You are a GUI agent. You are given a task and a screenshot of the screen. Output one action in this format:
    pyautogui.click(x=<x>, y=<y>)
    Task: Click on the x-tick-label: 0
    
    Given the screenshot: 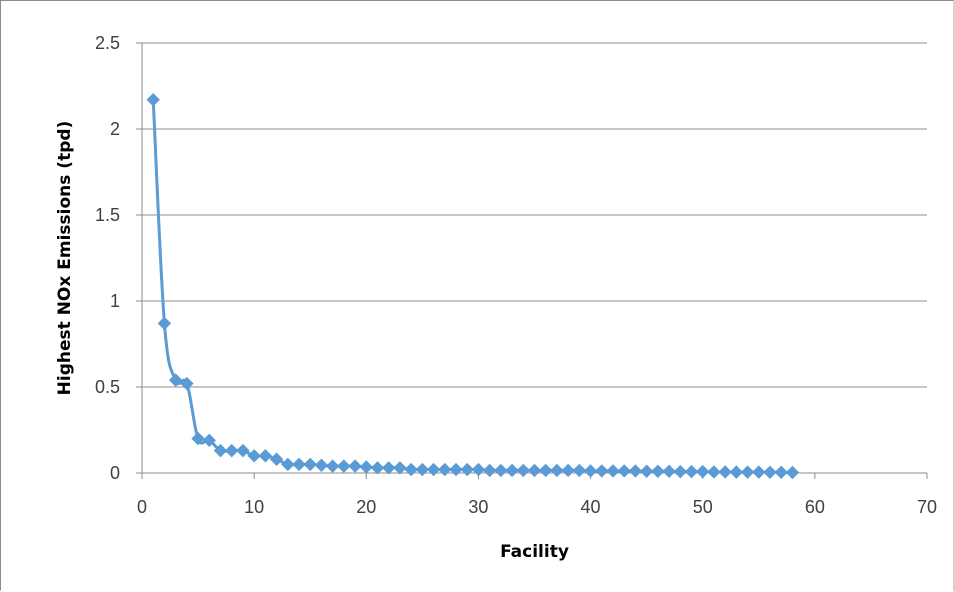 What is the action you would take?
    pyautogui.click(x=142, y=507)
    